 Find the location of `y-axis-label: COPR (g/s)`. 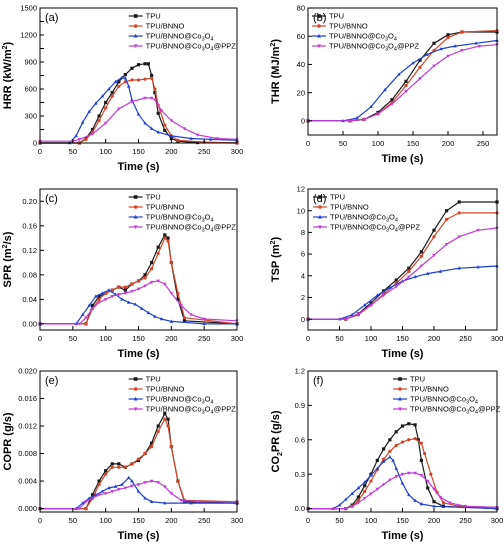

y-axis-label: COPR (g/s) is located at coordinates (8, 441).